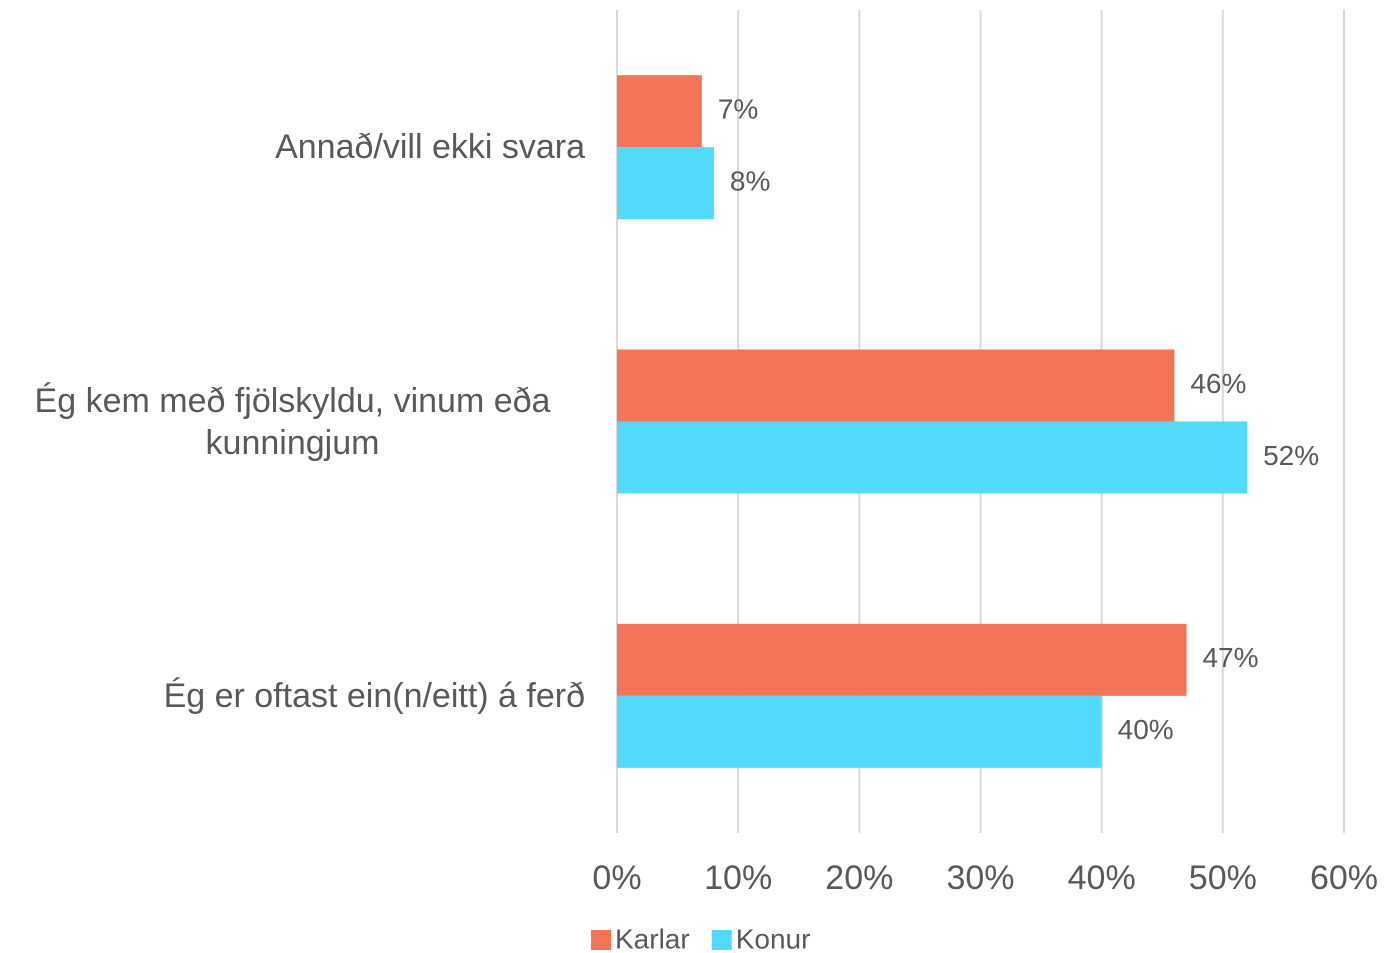 This screenshot has height=953, width=1388. What do you see at coordinates (738, 878) in the screenshot?
I see `x-tick-label: 10%` at bounding box center [738, 878].